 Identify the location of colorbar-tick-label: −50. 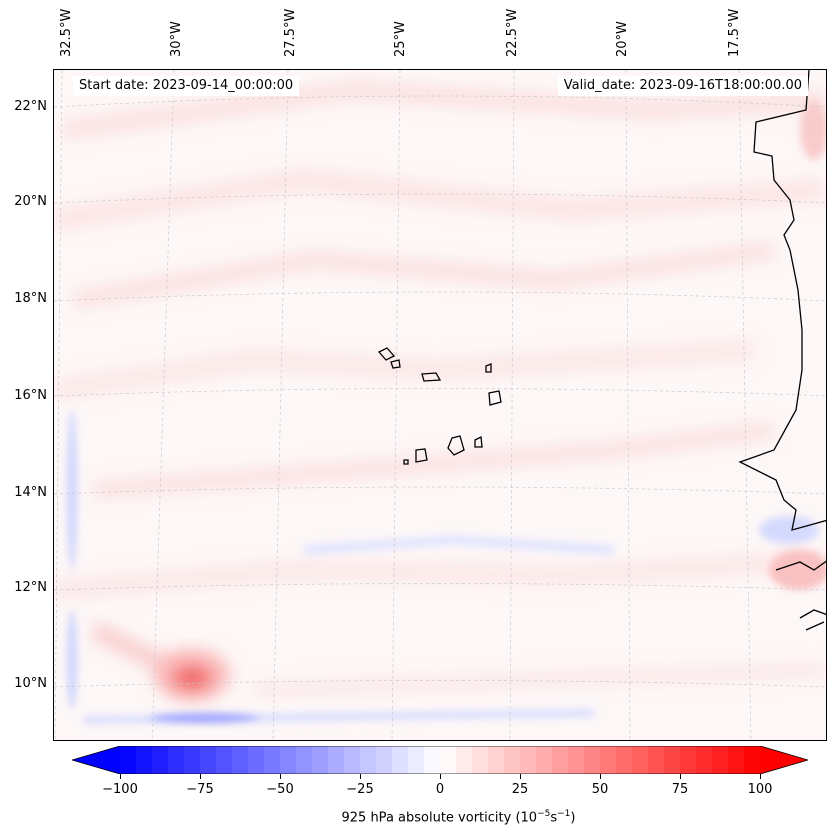
(280, 789).